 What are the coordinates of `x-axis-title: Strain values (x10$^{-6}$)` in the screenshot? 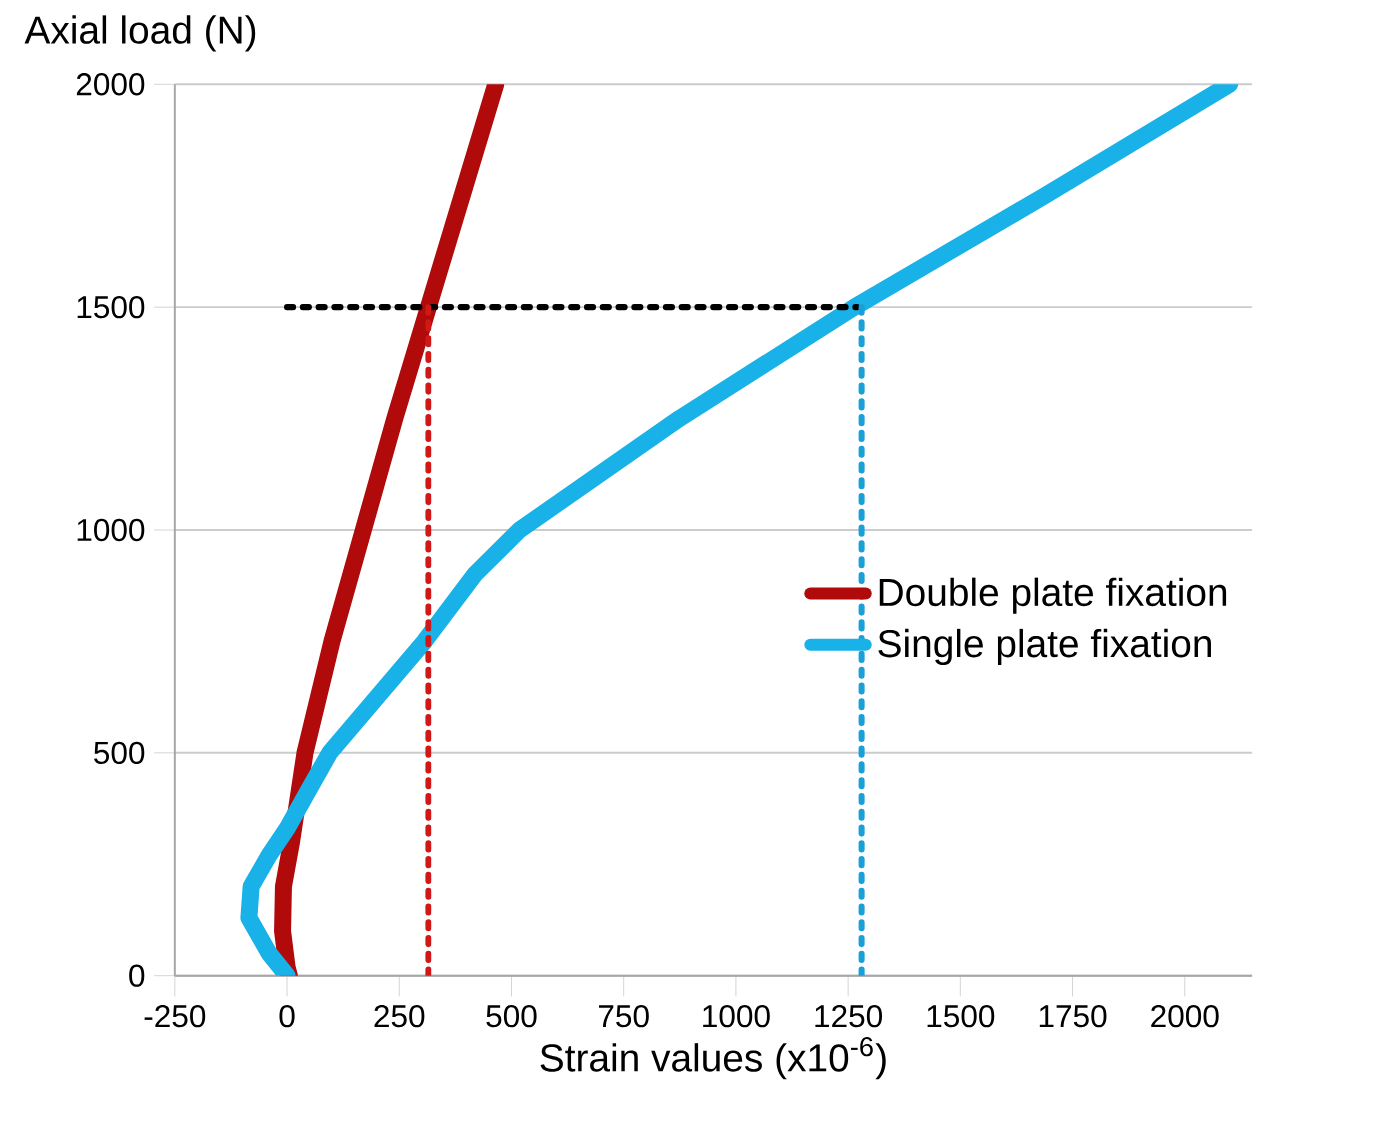 It's located at (713, 1058).